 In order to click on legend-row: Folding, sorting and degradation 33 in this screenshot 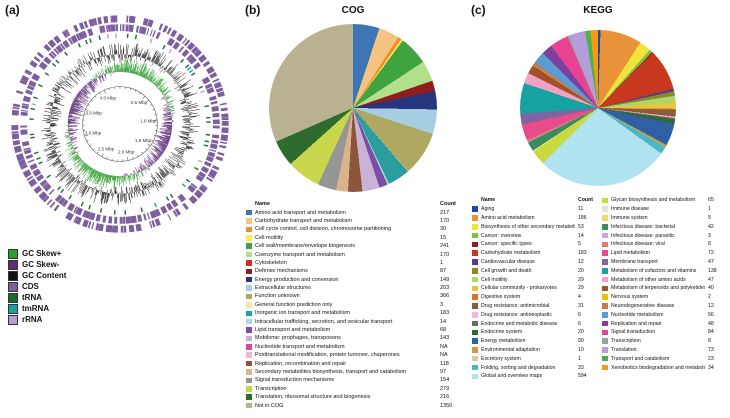, I will do `click(533, 367)`.